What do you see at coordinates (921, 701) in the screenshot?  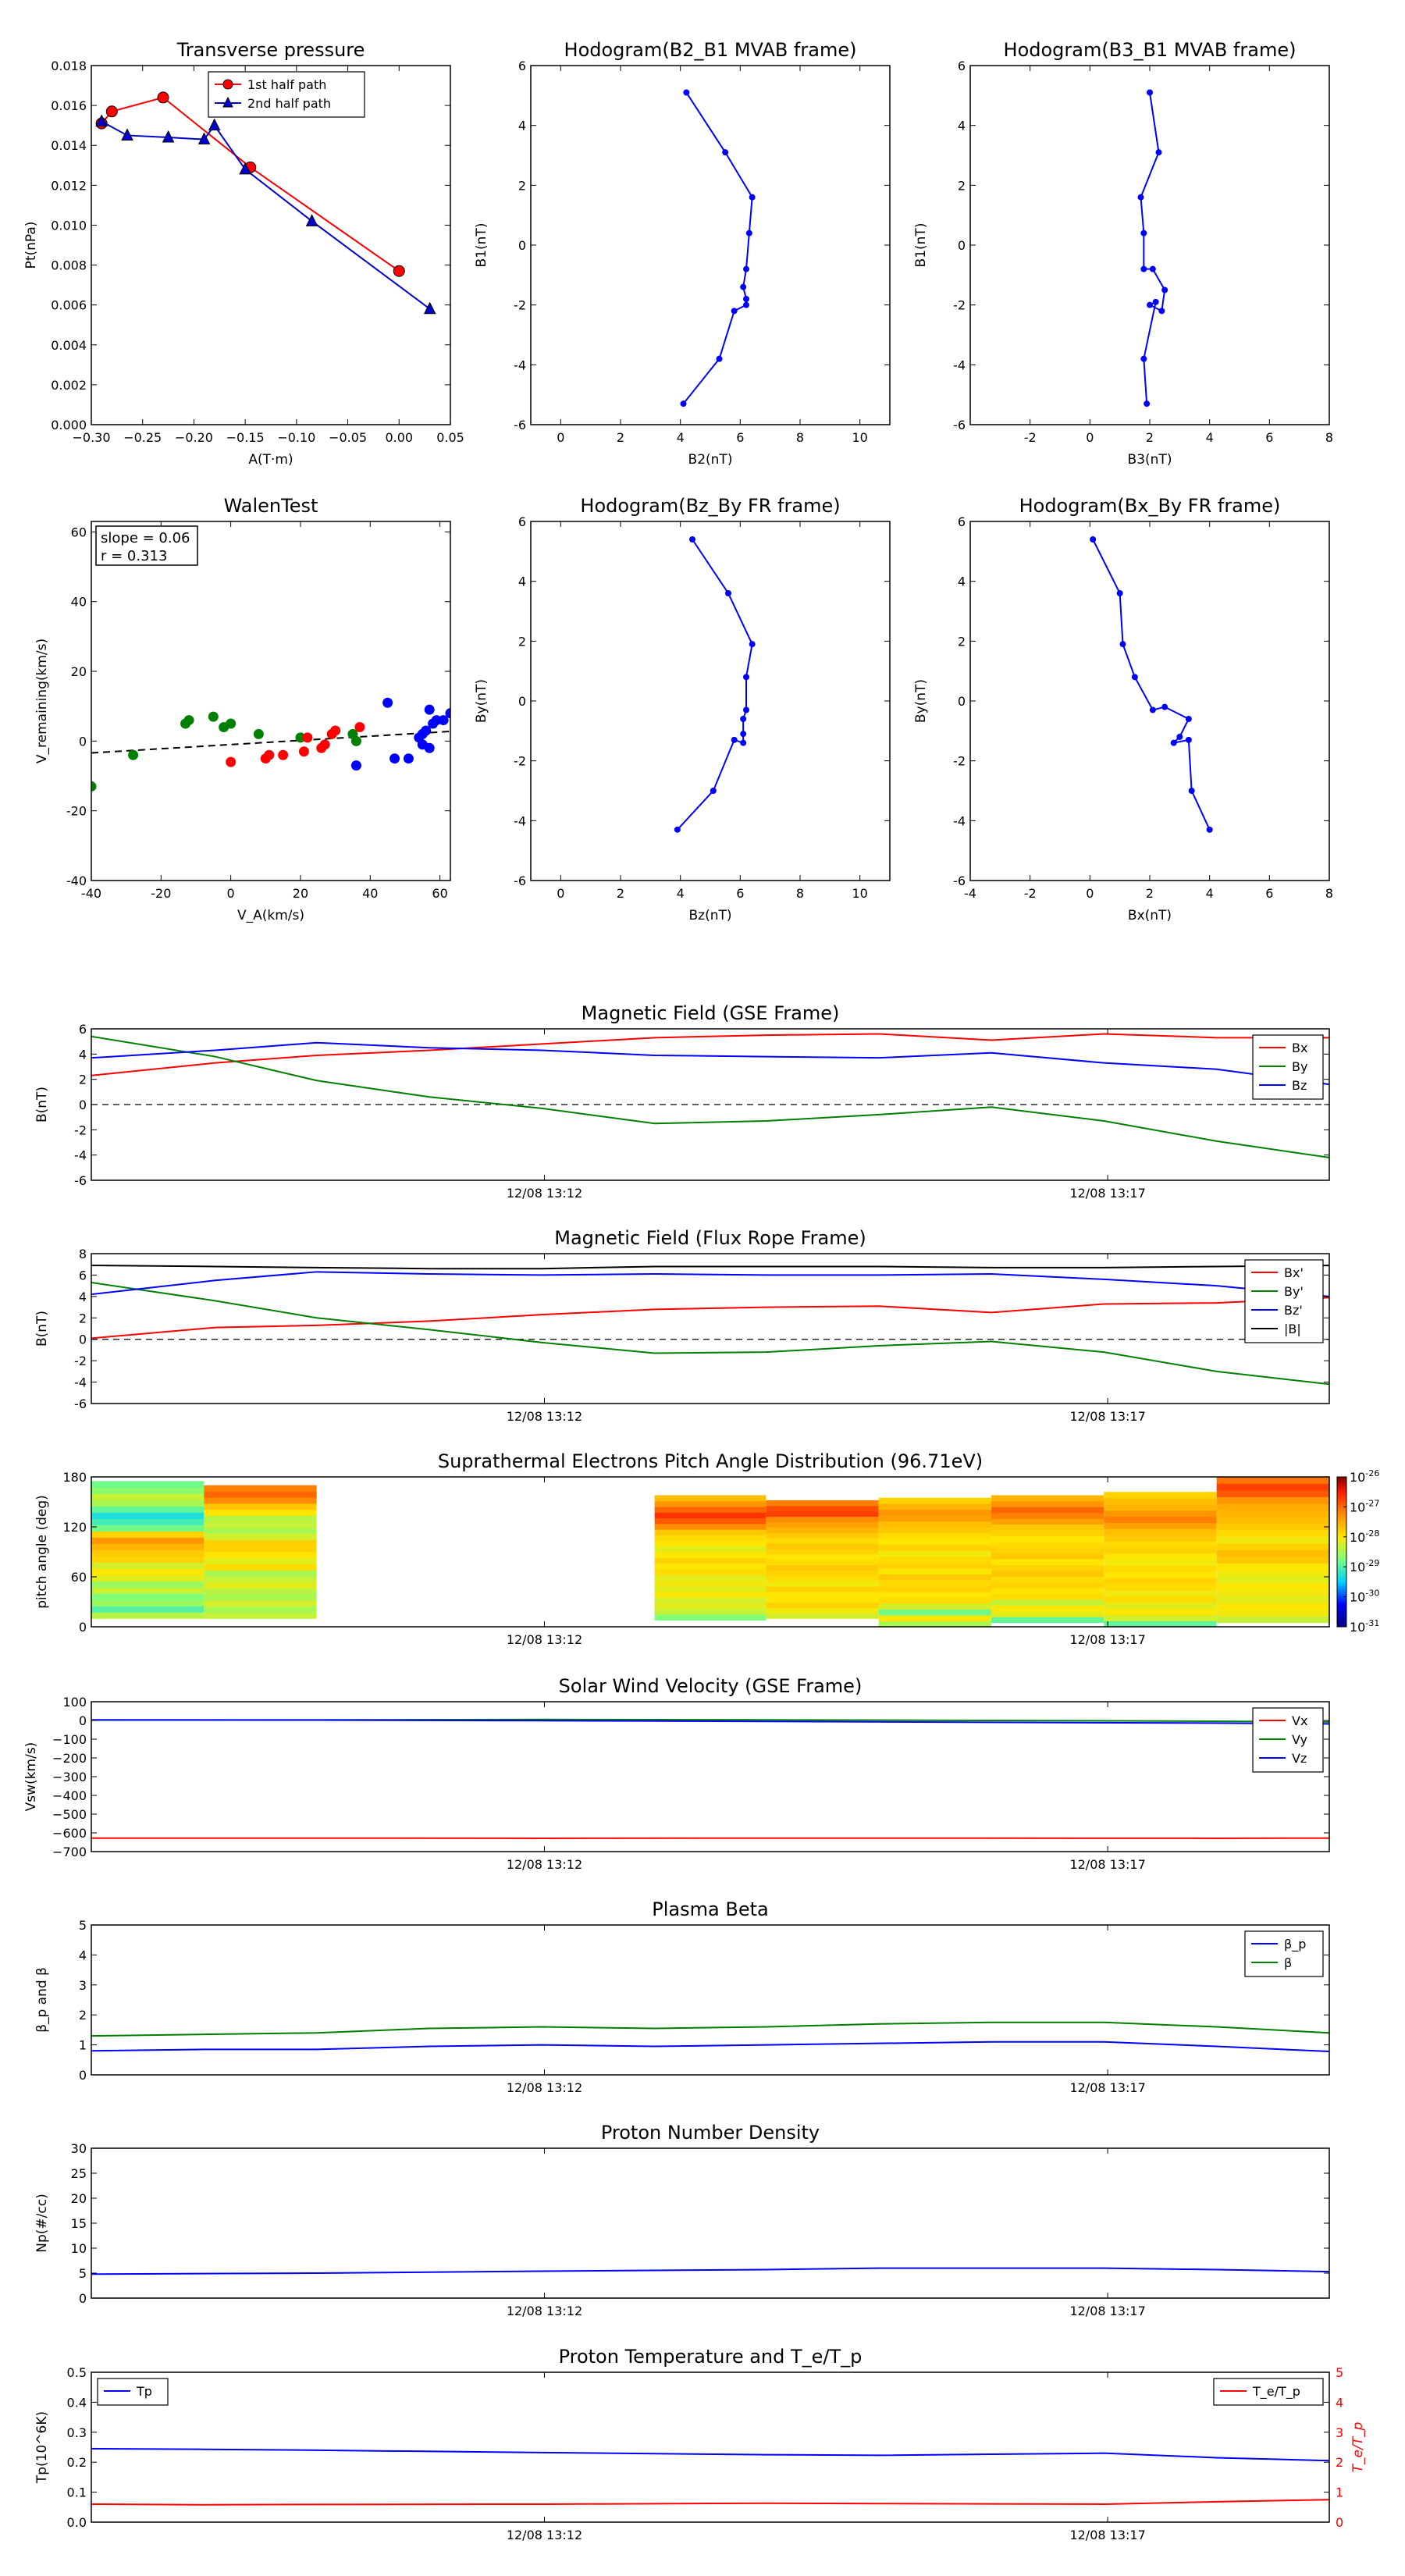 I see `y-axis-label: By(nT)` at bounding box center [921, 701].